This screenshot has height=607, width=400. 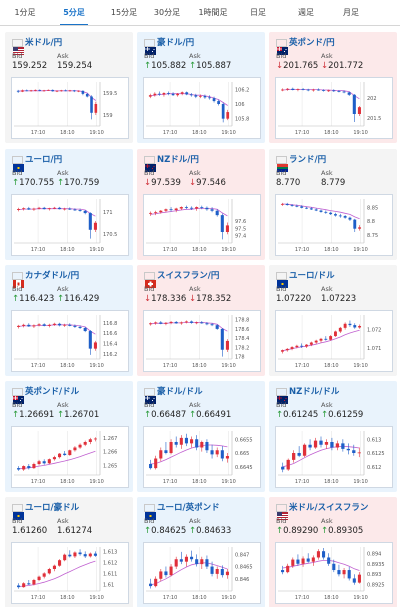 I want to click on y-tick-label: 171, so click(x=108, y=213).